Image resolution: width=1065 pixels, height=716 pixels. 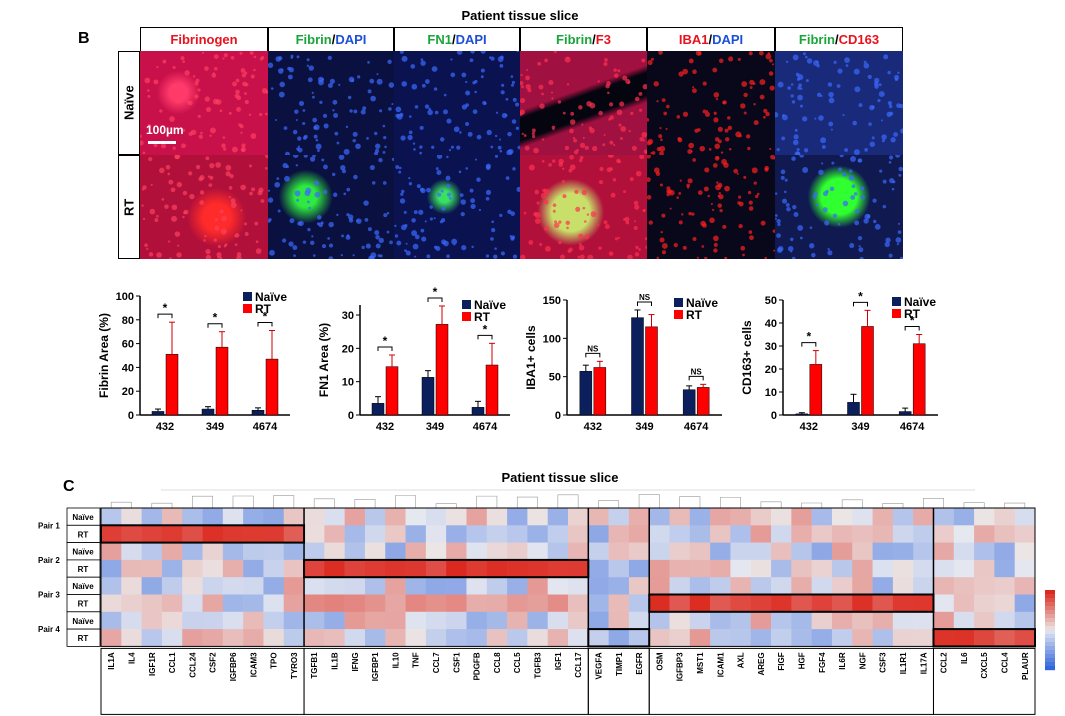 I want to click on gene-label: MST1, so click(x=700, y=663).